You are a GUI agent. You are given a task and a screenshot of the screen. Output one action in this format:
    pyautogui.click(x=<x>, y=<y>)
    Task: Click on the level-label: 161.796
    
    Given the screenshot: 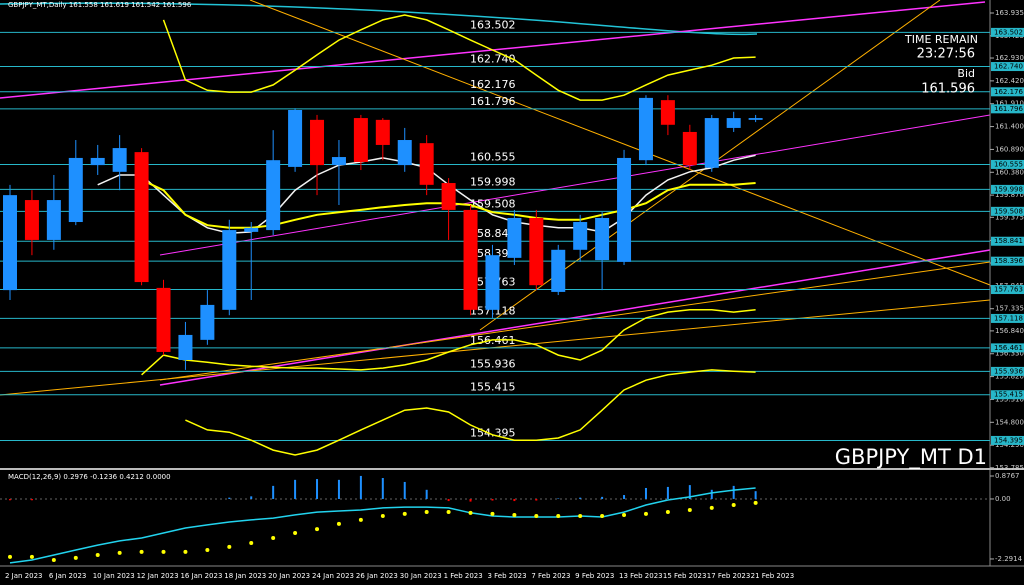 What is the action you would take?
    pyautogui.click(x=493, y=101)
    